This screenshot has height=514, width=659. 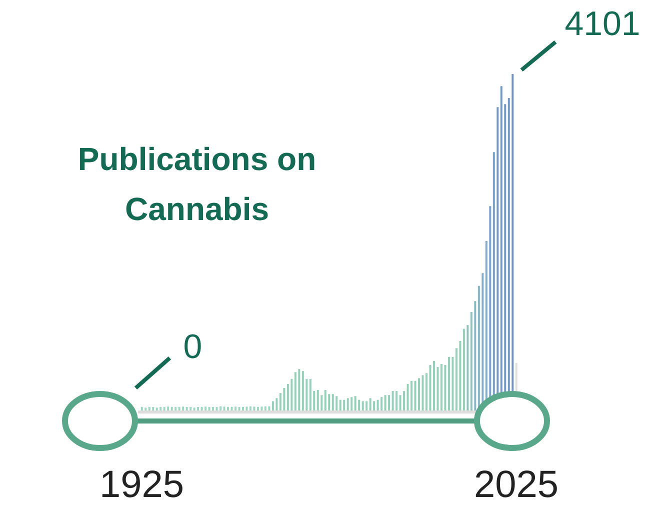 What do you see at coordinates (141, 485) in the screenshot?
I see `x-tick-label: 1925` at bounding box center [141, 485].